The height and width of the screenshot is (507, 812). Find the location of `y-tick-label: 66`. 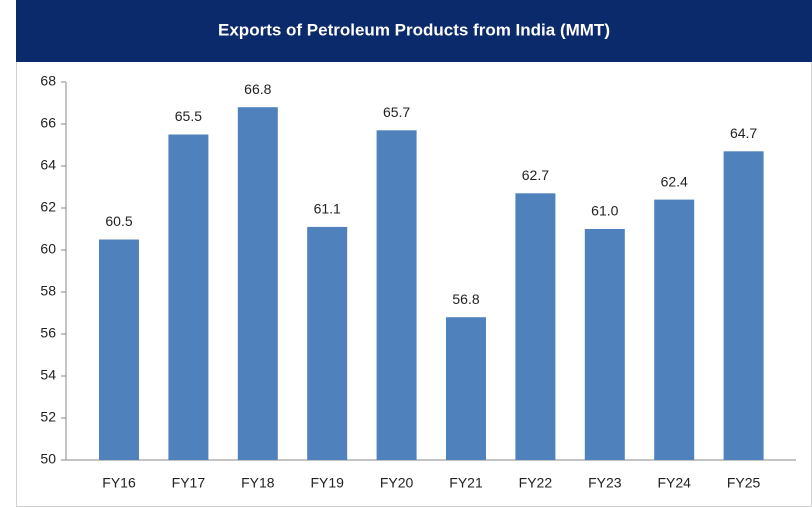

y-tick-label: 66 is located at coordinates (48, 123).